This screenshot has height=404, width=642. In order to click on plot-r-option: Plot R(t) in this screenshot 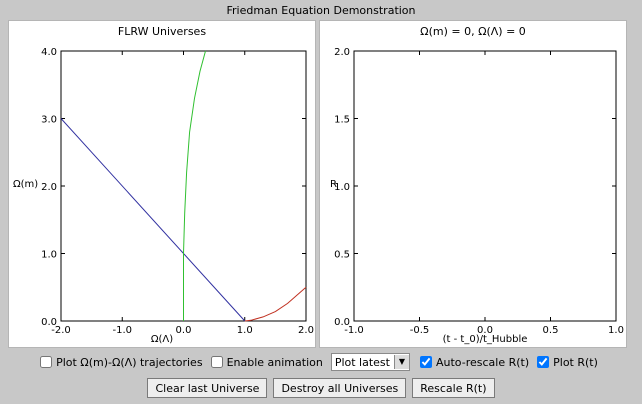, I will do `click(567, 362)`.